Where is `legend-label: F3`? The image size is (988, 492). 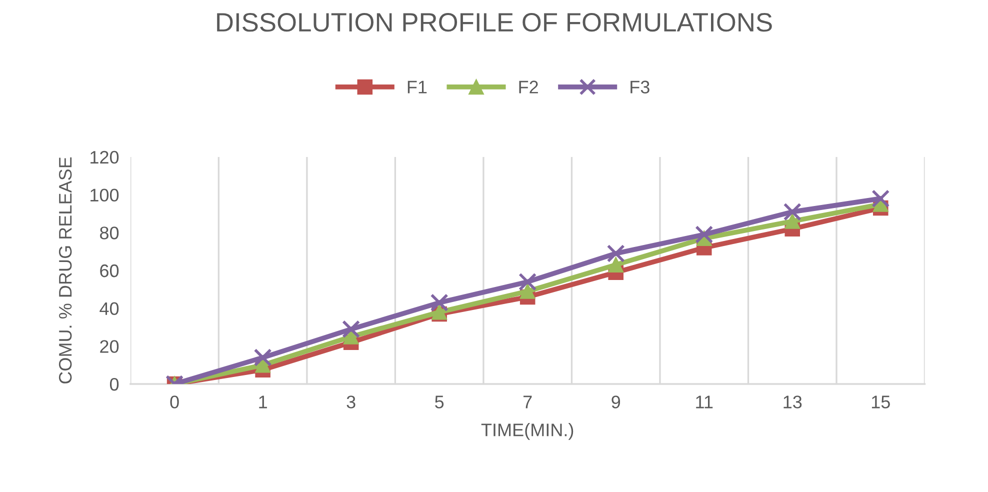
legend-label: F3 is located at coordinates (640, 87).